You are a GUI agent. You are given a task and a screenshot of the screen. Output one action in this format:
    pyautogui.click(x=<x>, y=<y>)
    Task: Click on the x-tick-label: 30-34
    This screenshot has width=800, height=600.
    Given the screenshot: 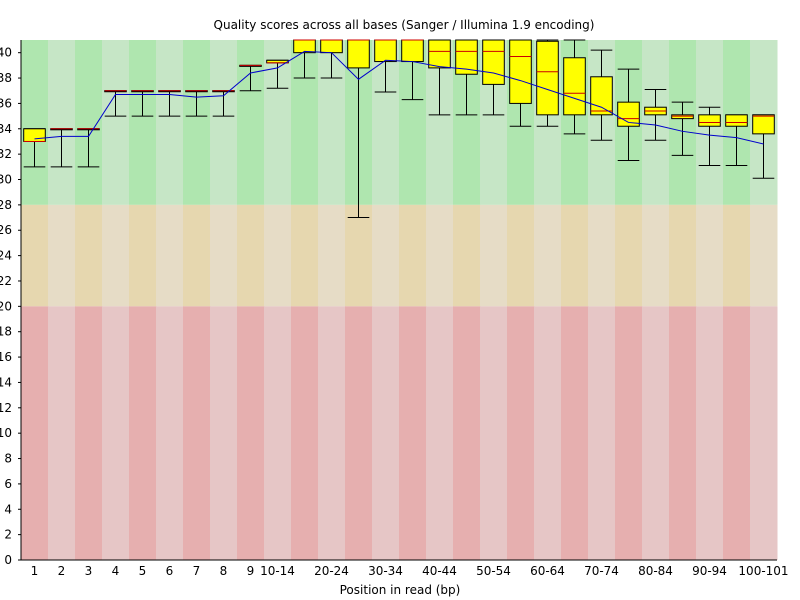 What is the action you would take?
    pyautogui.click(x=385, y=571)
    